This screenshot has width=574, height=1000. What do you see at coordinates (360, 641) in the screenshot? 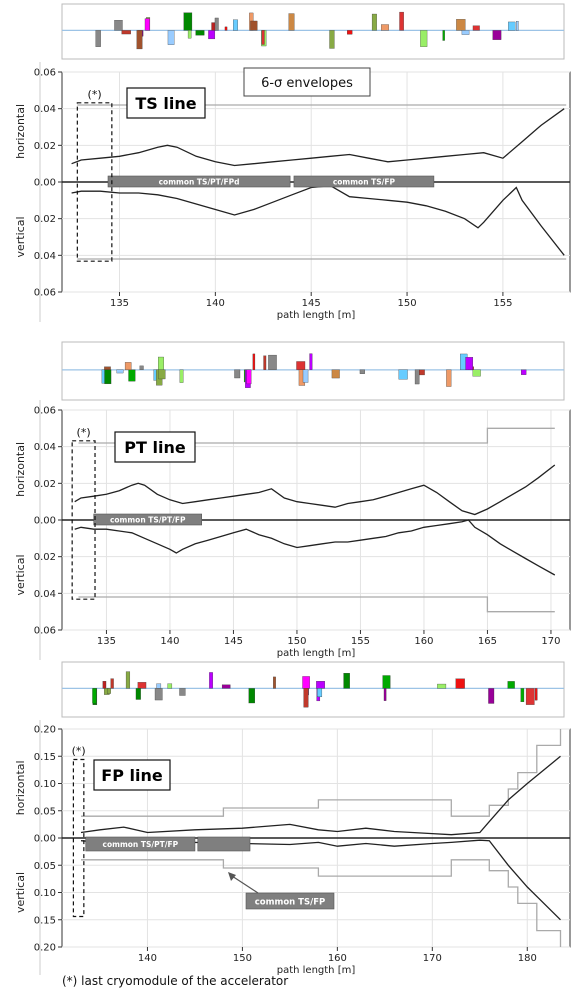
I see `x-tick-label: 155` at bounding box center [360, 641].